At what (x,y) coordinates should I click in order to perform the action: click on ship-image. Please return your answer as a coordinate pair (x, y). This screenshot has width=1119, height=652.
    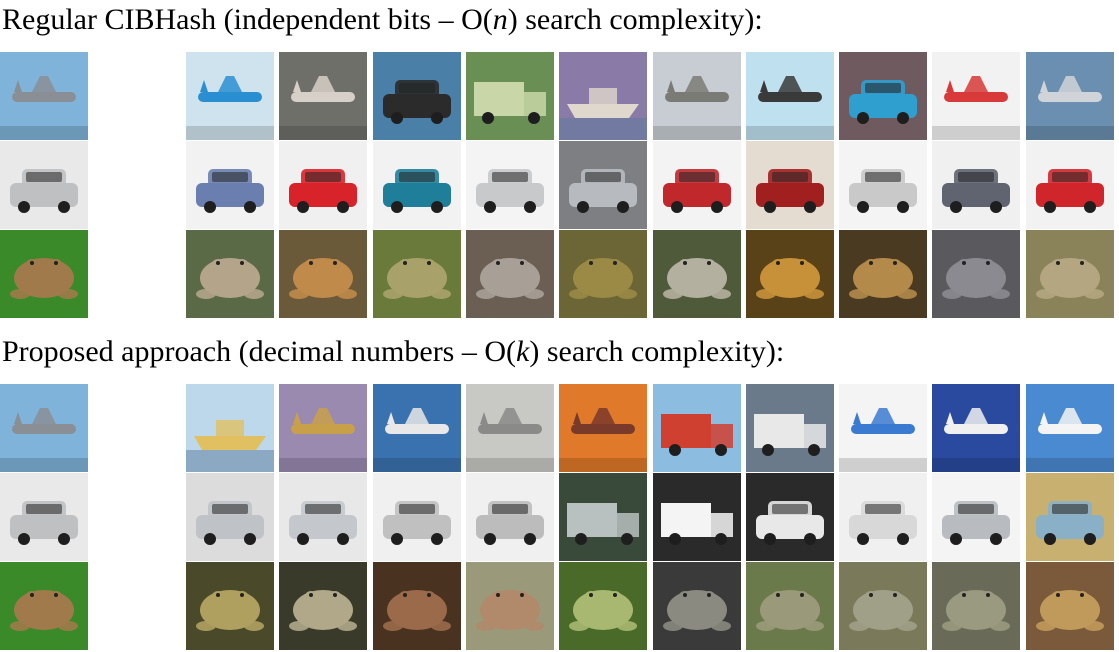
    Looking at the image, I should click on (230, 428).